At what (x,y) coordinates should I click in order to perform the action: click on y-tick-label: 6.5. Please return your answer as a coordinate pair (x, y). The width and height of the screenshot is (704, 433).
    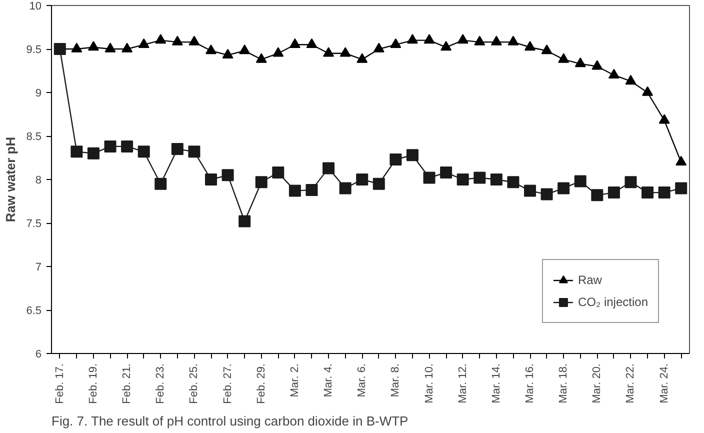
    Looking at the image, I should click on (34, 311).